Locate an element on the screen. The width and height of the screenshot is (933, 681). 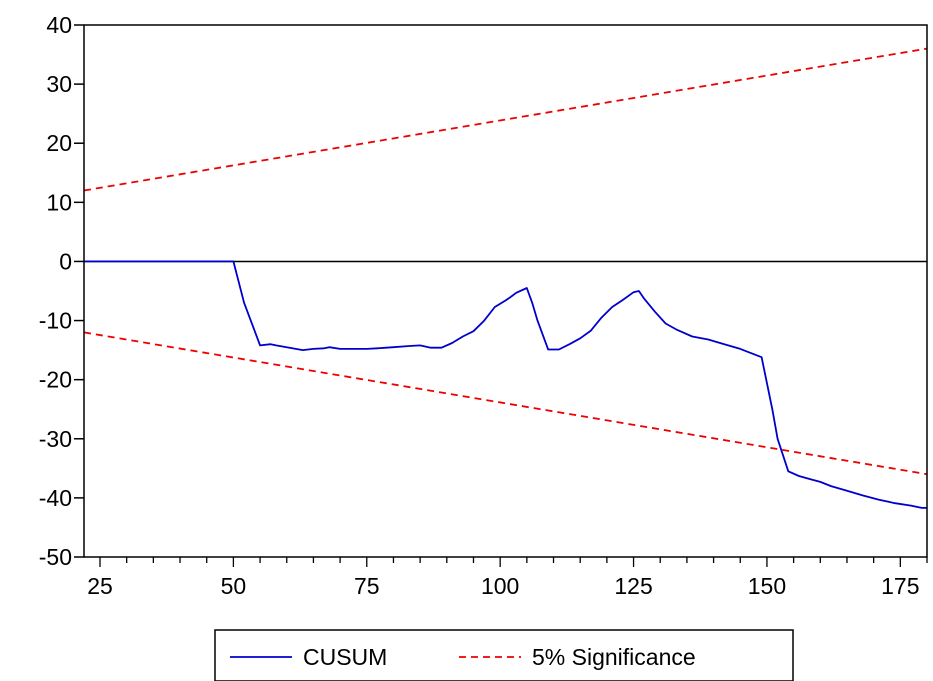
x-tick-label: 100 is located at coordinates (500, 586).